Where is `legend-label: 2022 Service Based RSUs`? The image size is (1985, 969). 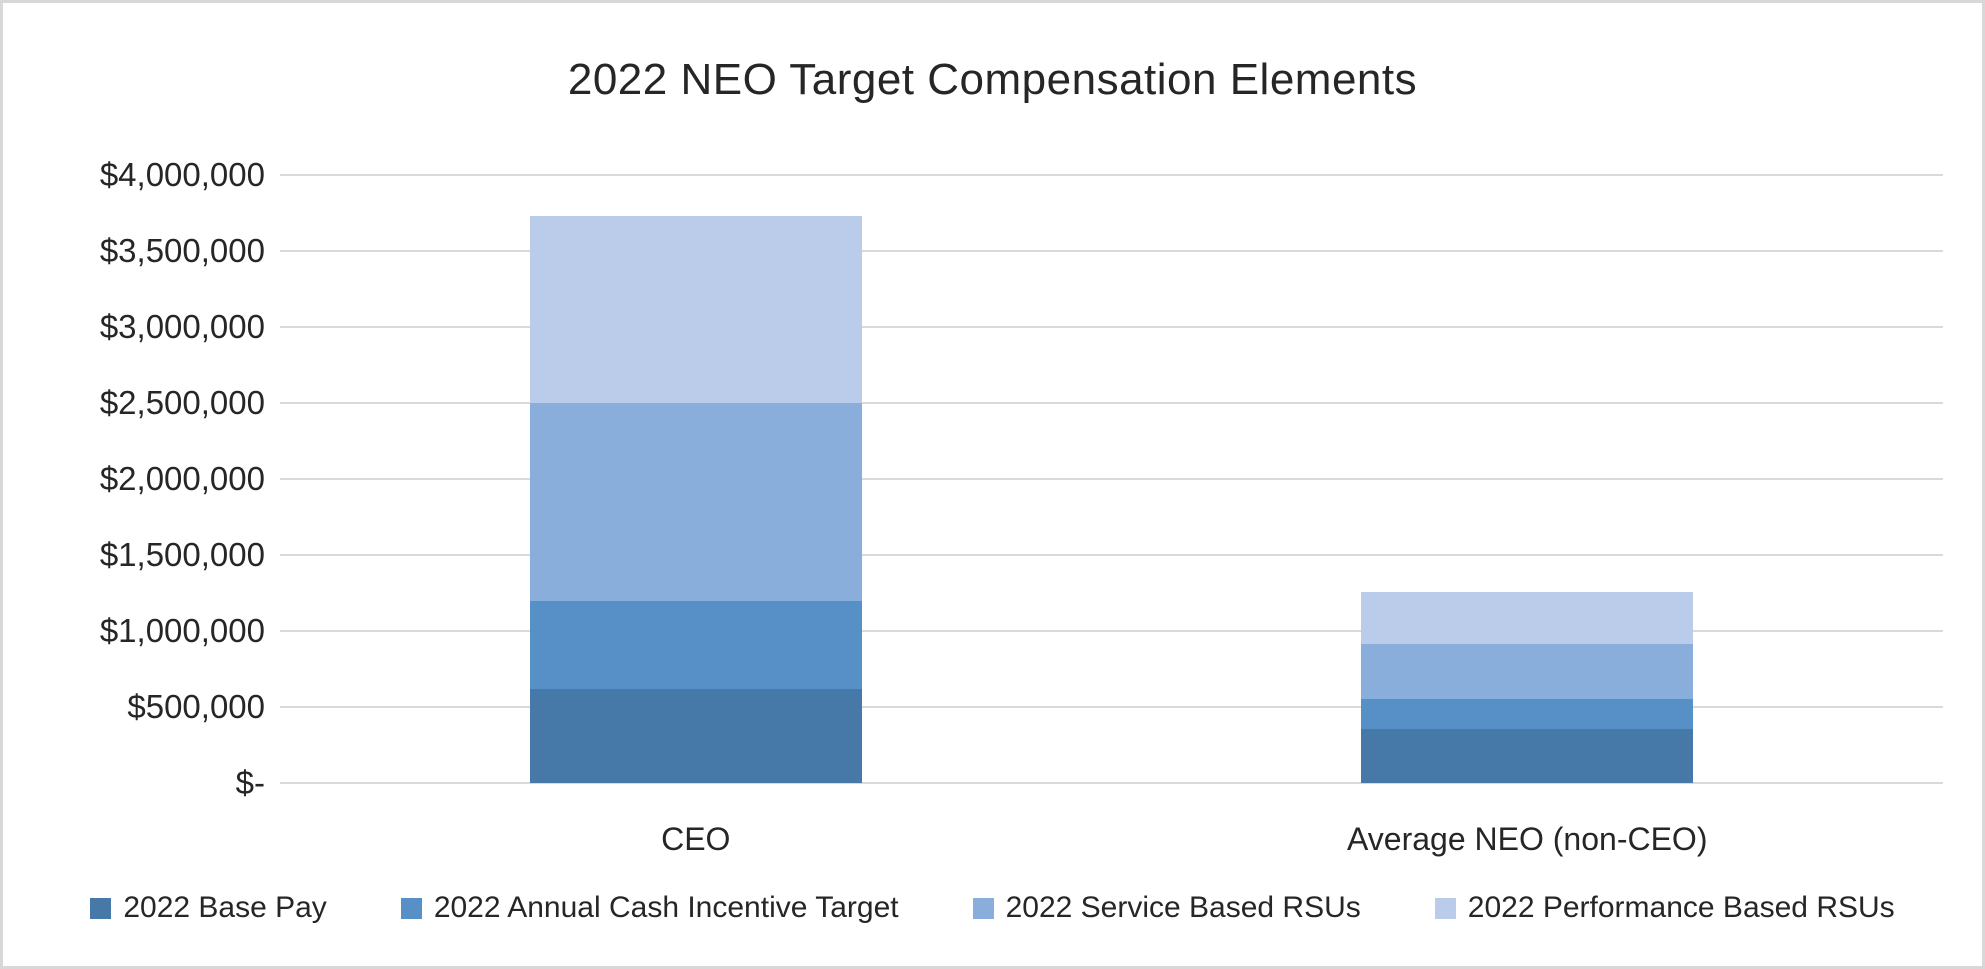 legend-label: 2022 Service Based RSUs is located at coordinates (1183, 907).